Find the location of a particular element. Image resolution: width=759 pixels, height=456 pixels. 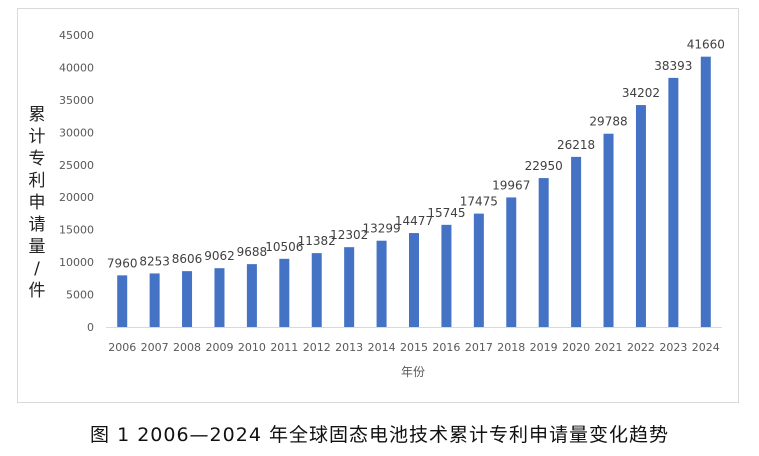

x-axis-title: 年份 is located at coordinates (413, 372).